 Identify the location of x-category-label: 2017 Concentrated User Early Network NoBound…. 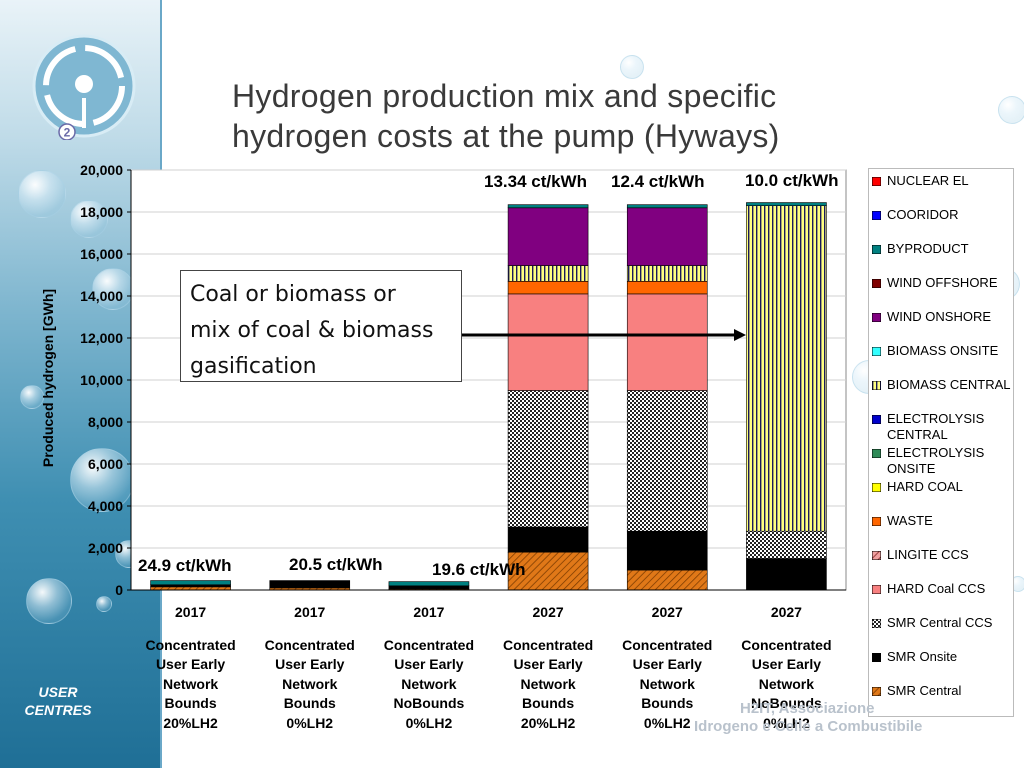
(429, 668).